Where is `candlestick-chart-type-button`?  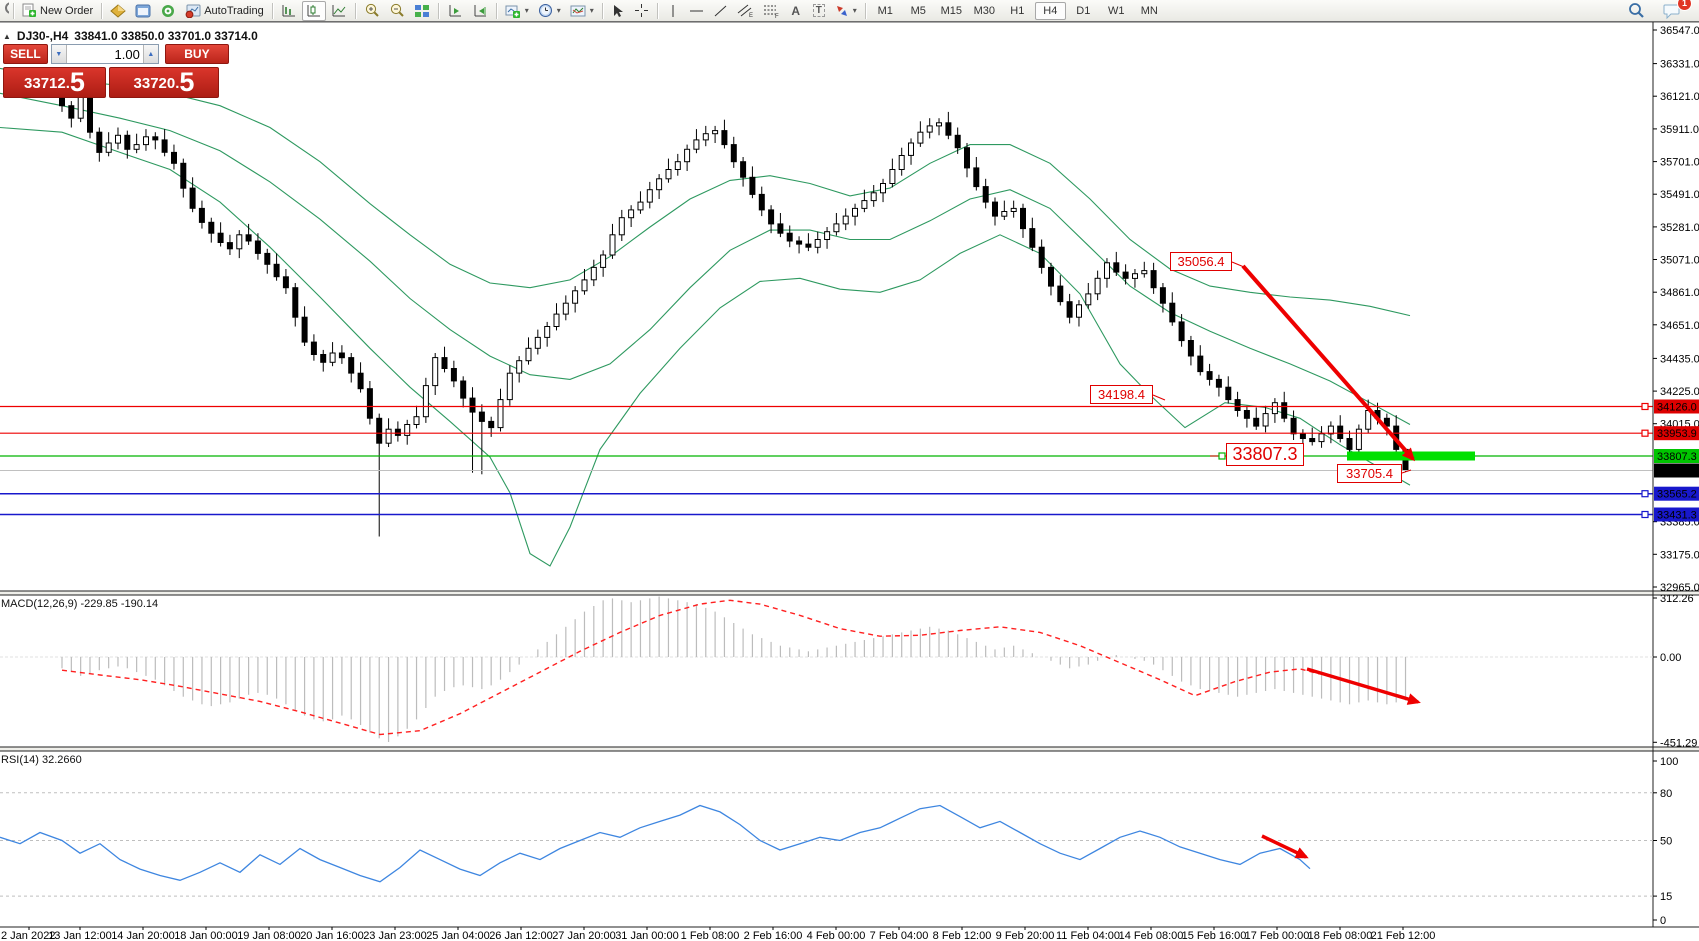
candlestick-chart-type-button is located at coordinates (313, 10).